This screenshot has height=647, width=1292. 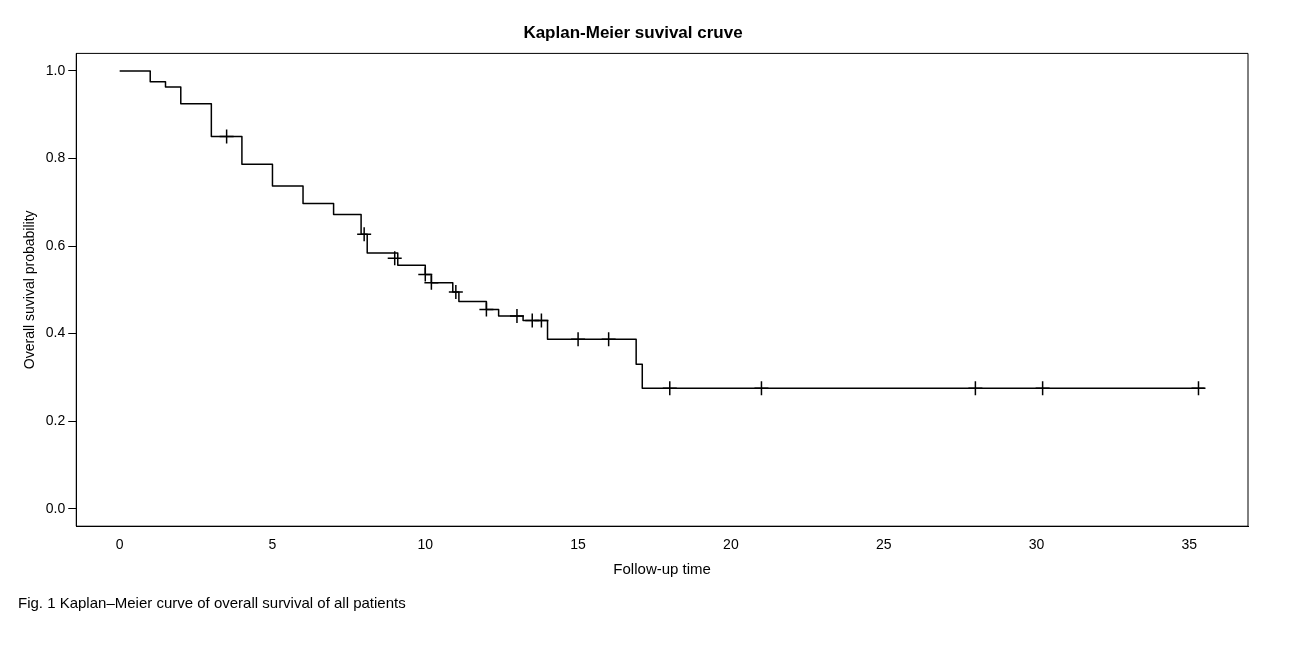 I want to click on y-tick-label: 0.2, so click(x=55, y=419).